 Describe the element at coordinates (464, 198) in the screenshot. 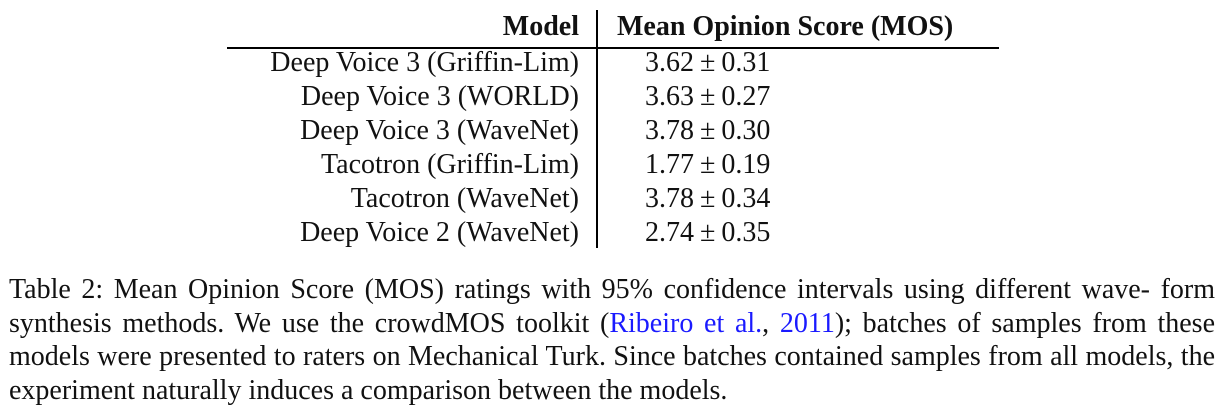

I see `row-model: Tacotron (WaveNet)` at that location.